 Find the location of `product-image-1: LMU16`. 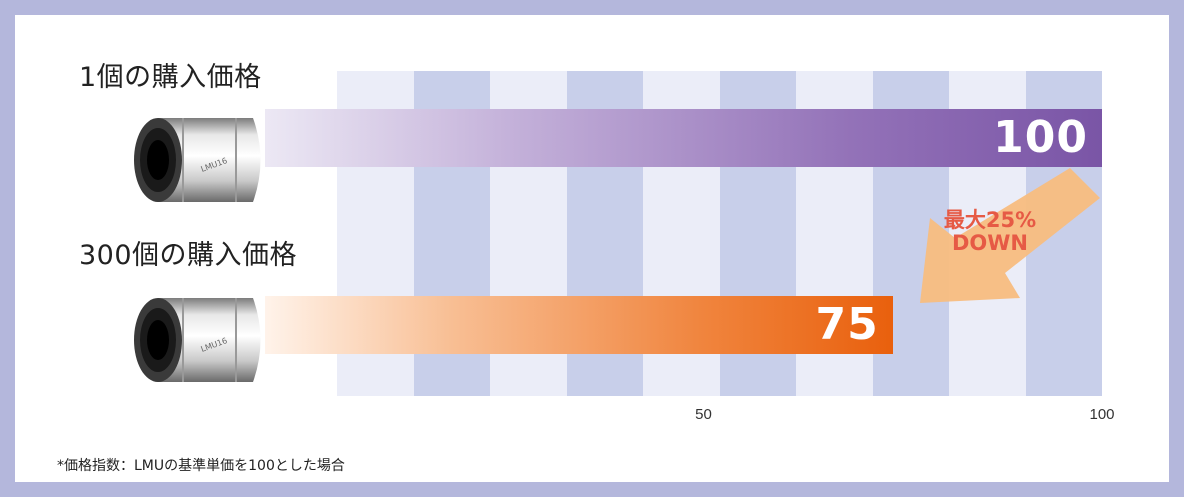

product-image-1: LMU16 is located at coordinates (197, 160).